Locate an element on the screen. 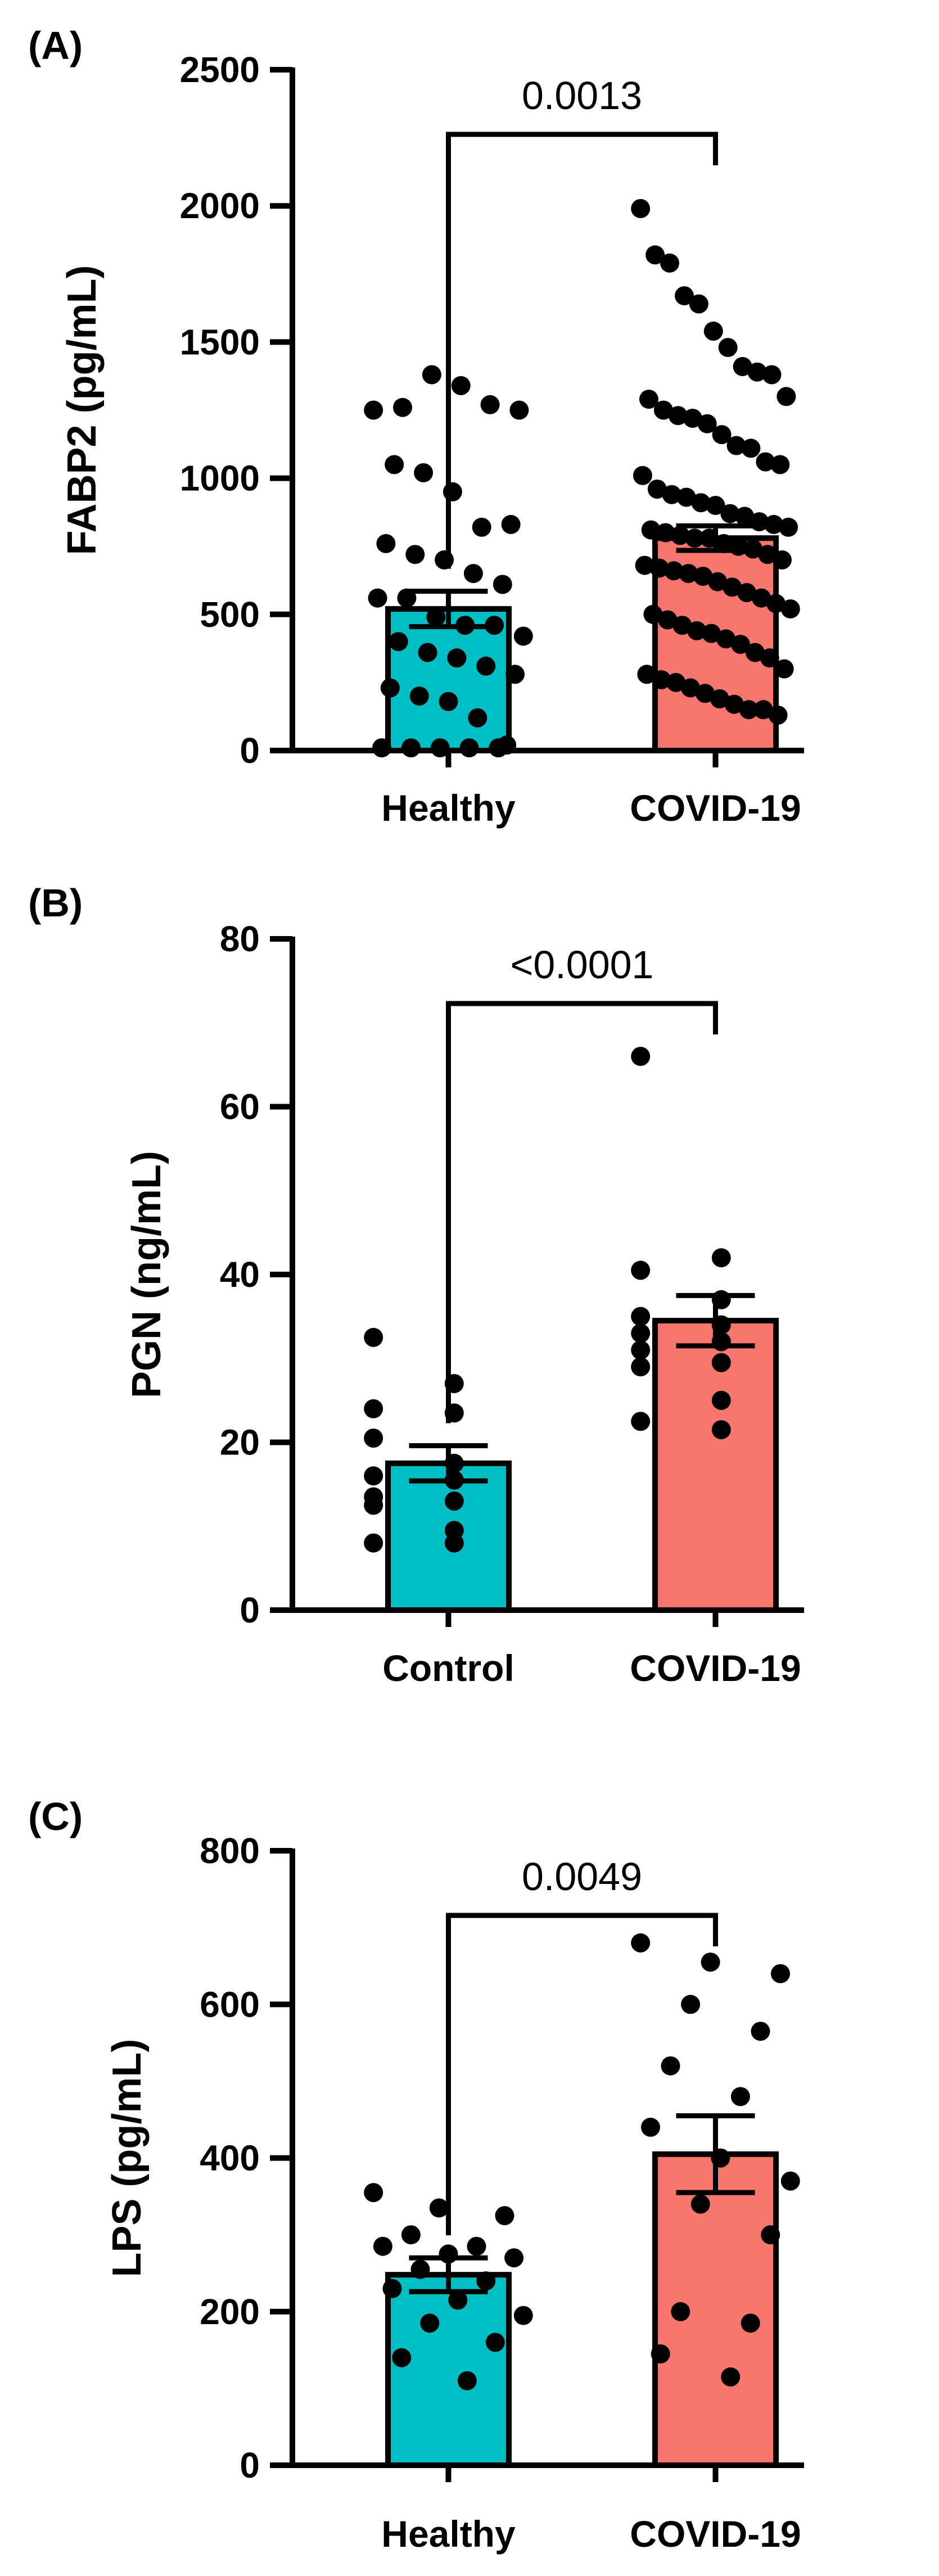 This screenshot has width=939, height=2576. y-tick-label: 500 is located at coordinates (230, 614).